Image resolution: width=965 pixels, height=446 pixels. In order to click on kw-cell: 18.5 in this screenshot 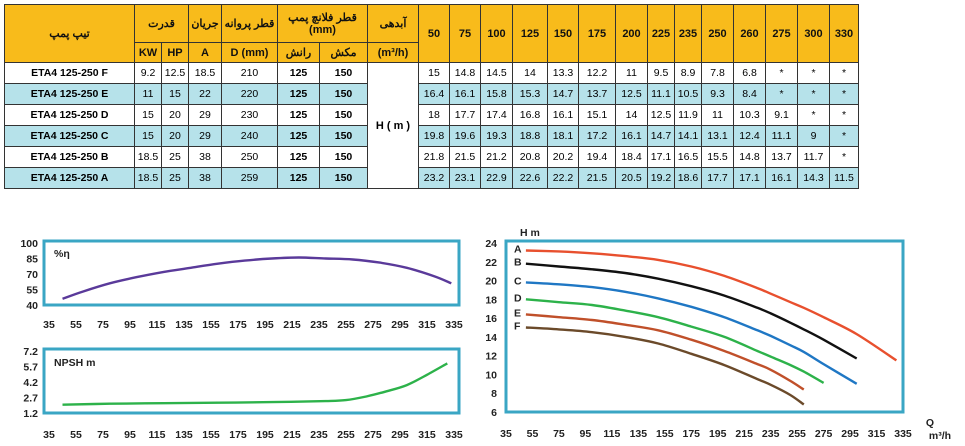, I will do `click(148, 178)`.